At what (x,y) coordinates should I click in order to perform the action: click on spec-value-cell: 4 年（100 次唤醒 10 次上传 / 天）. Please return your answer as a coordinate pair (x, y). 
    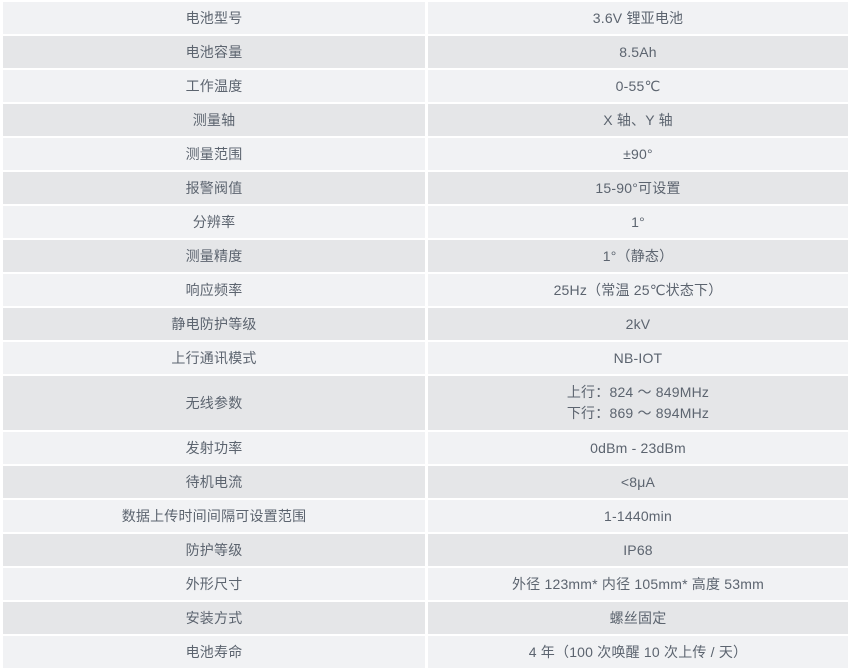
    Looking at the image, I should click on (638, 652).